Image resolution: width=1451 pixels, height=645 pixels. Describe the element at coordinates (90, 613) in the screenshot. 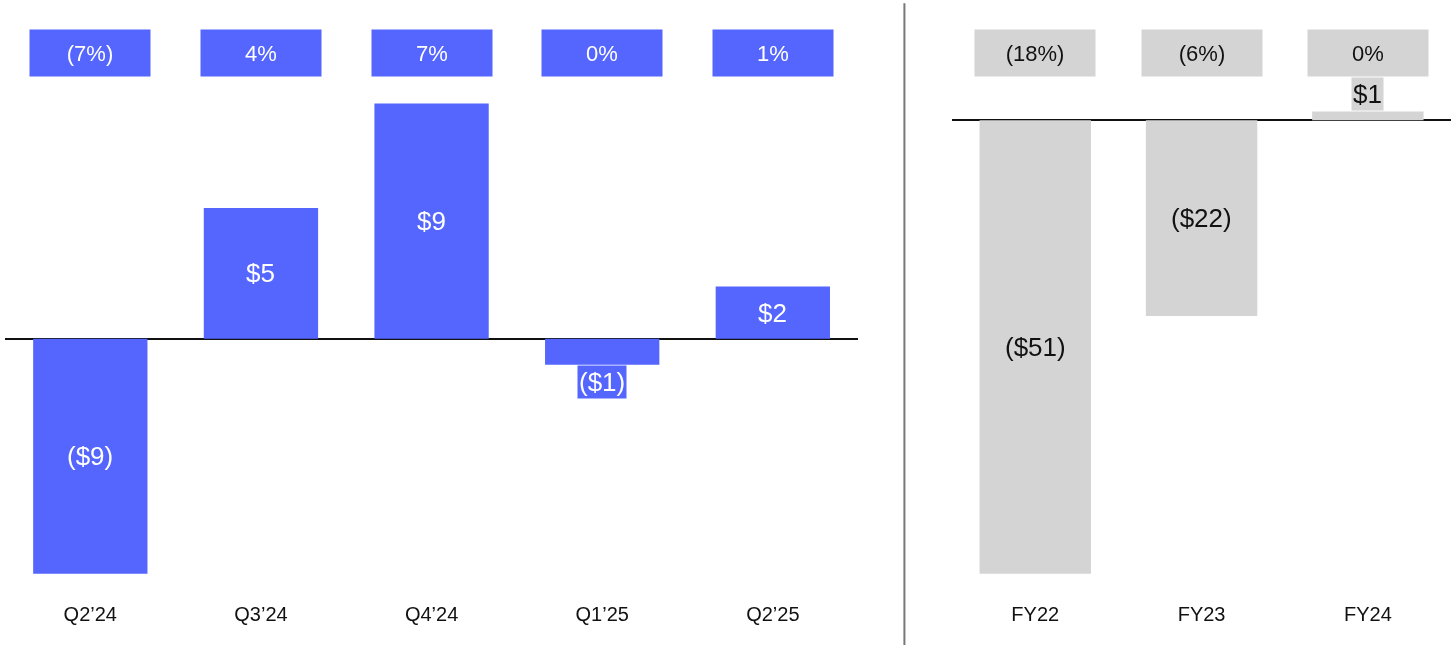

I see `x-tick-label: Q2’24` at that location.